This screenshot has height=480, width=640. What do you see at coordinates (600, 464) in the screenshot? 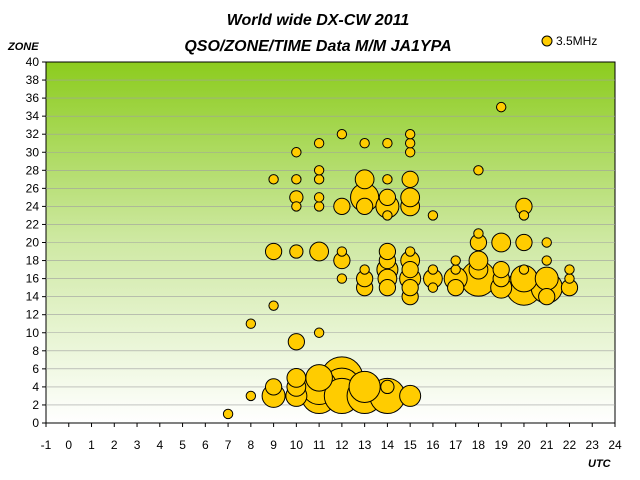
I see `x-axis-title: UTC` at bounding box center [600, 464].